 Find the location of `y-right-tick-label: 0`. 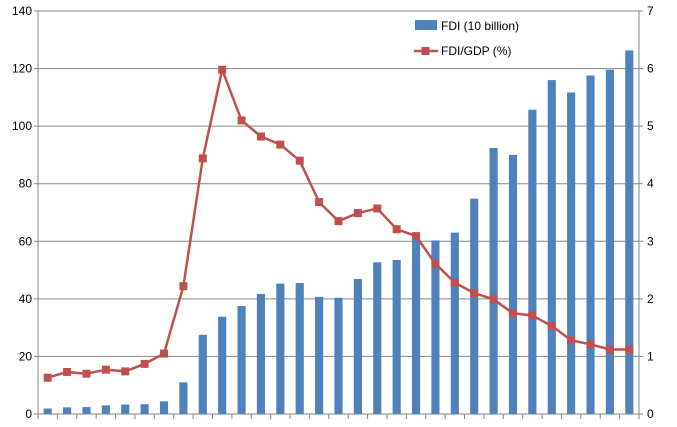

y-right-tick-label: 0 is located at coordinates (650, 414).